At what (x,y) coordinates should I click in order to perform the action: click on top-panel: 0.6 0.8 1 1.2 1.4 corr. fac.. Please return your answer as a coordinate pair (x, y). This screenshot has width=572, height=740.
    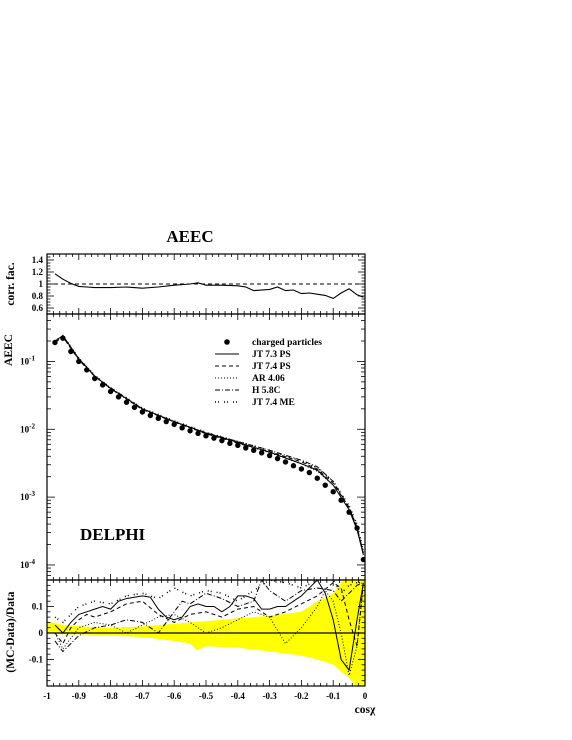
    Looking at the image, I should click on (185, 284).